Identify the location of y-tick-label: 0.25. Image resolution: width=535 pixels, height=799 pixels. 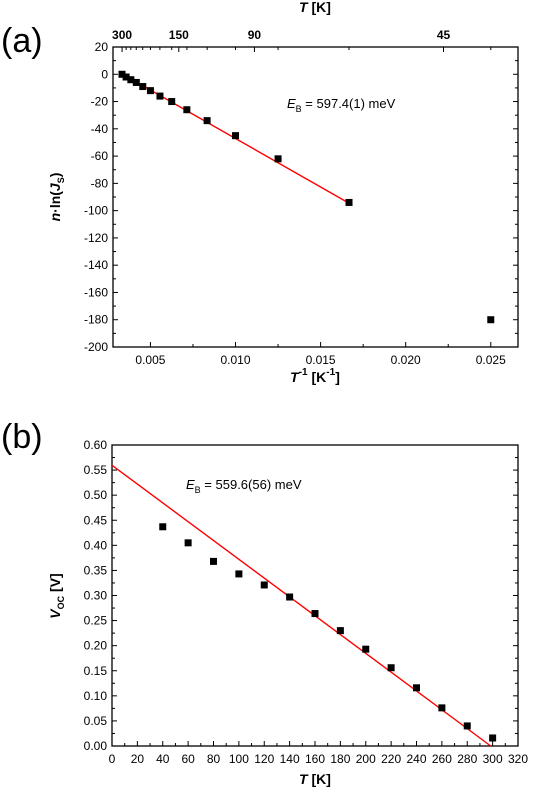
(96, 621).